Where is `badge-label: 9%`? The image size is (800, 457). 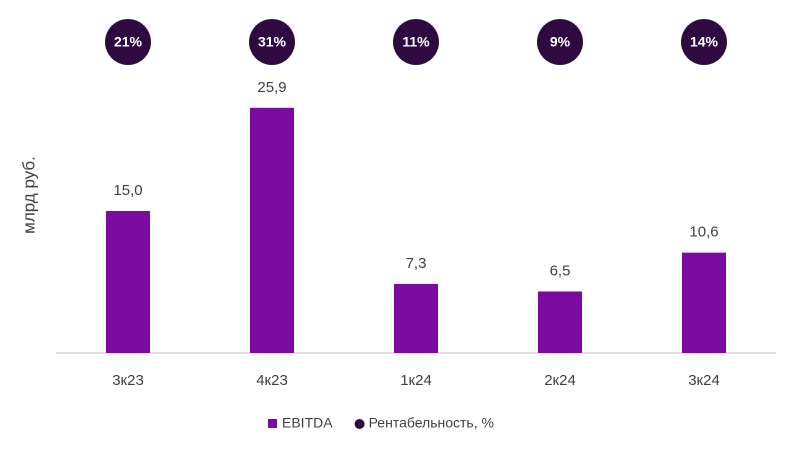
badge-label: 9% is located at coordinates (560, 42).